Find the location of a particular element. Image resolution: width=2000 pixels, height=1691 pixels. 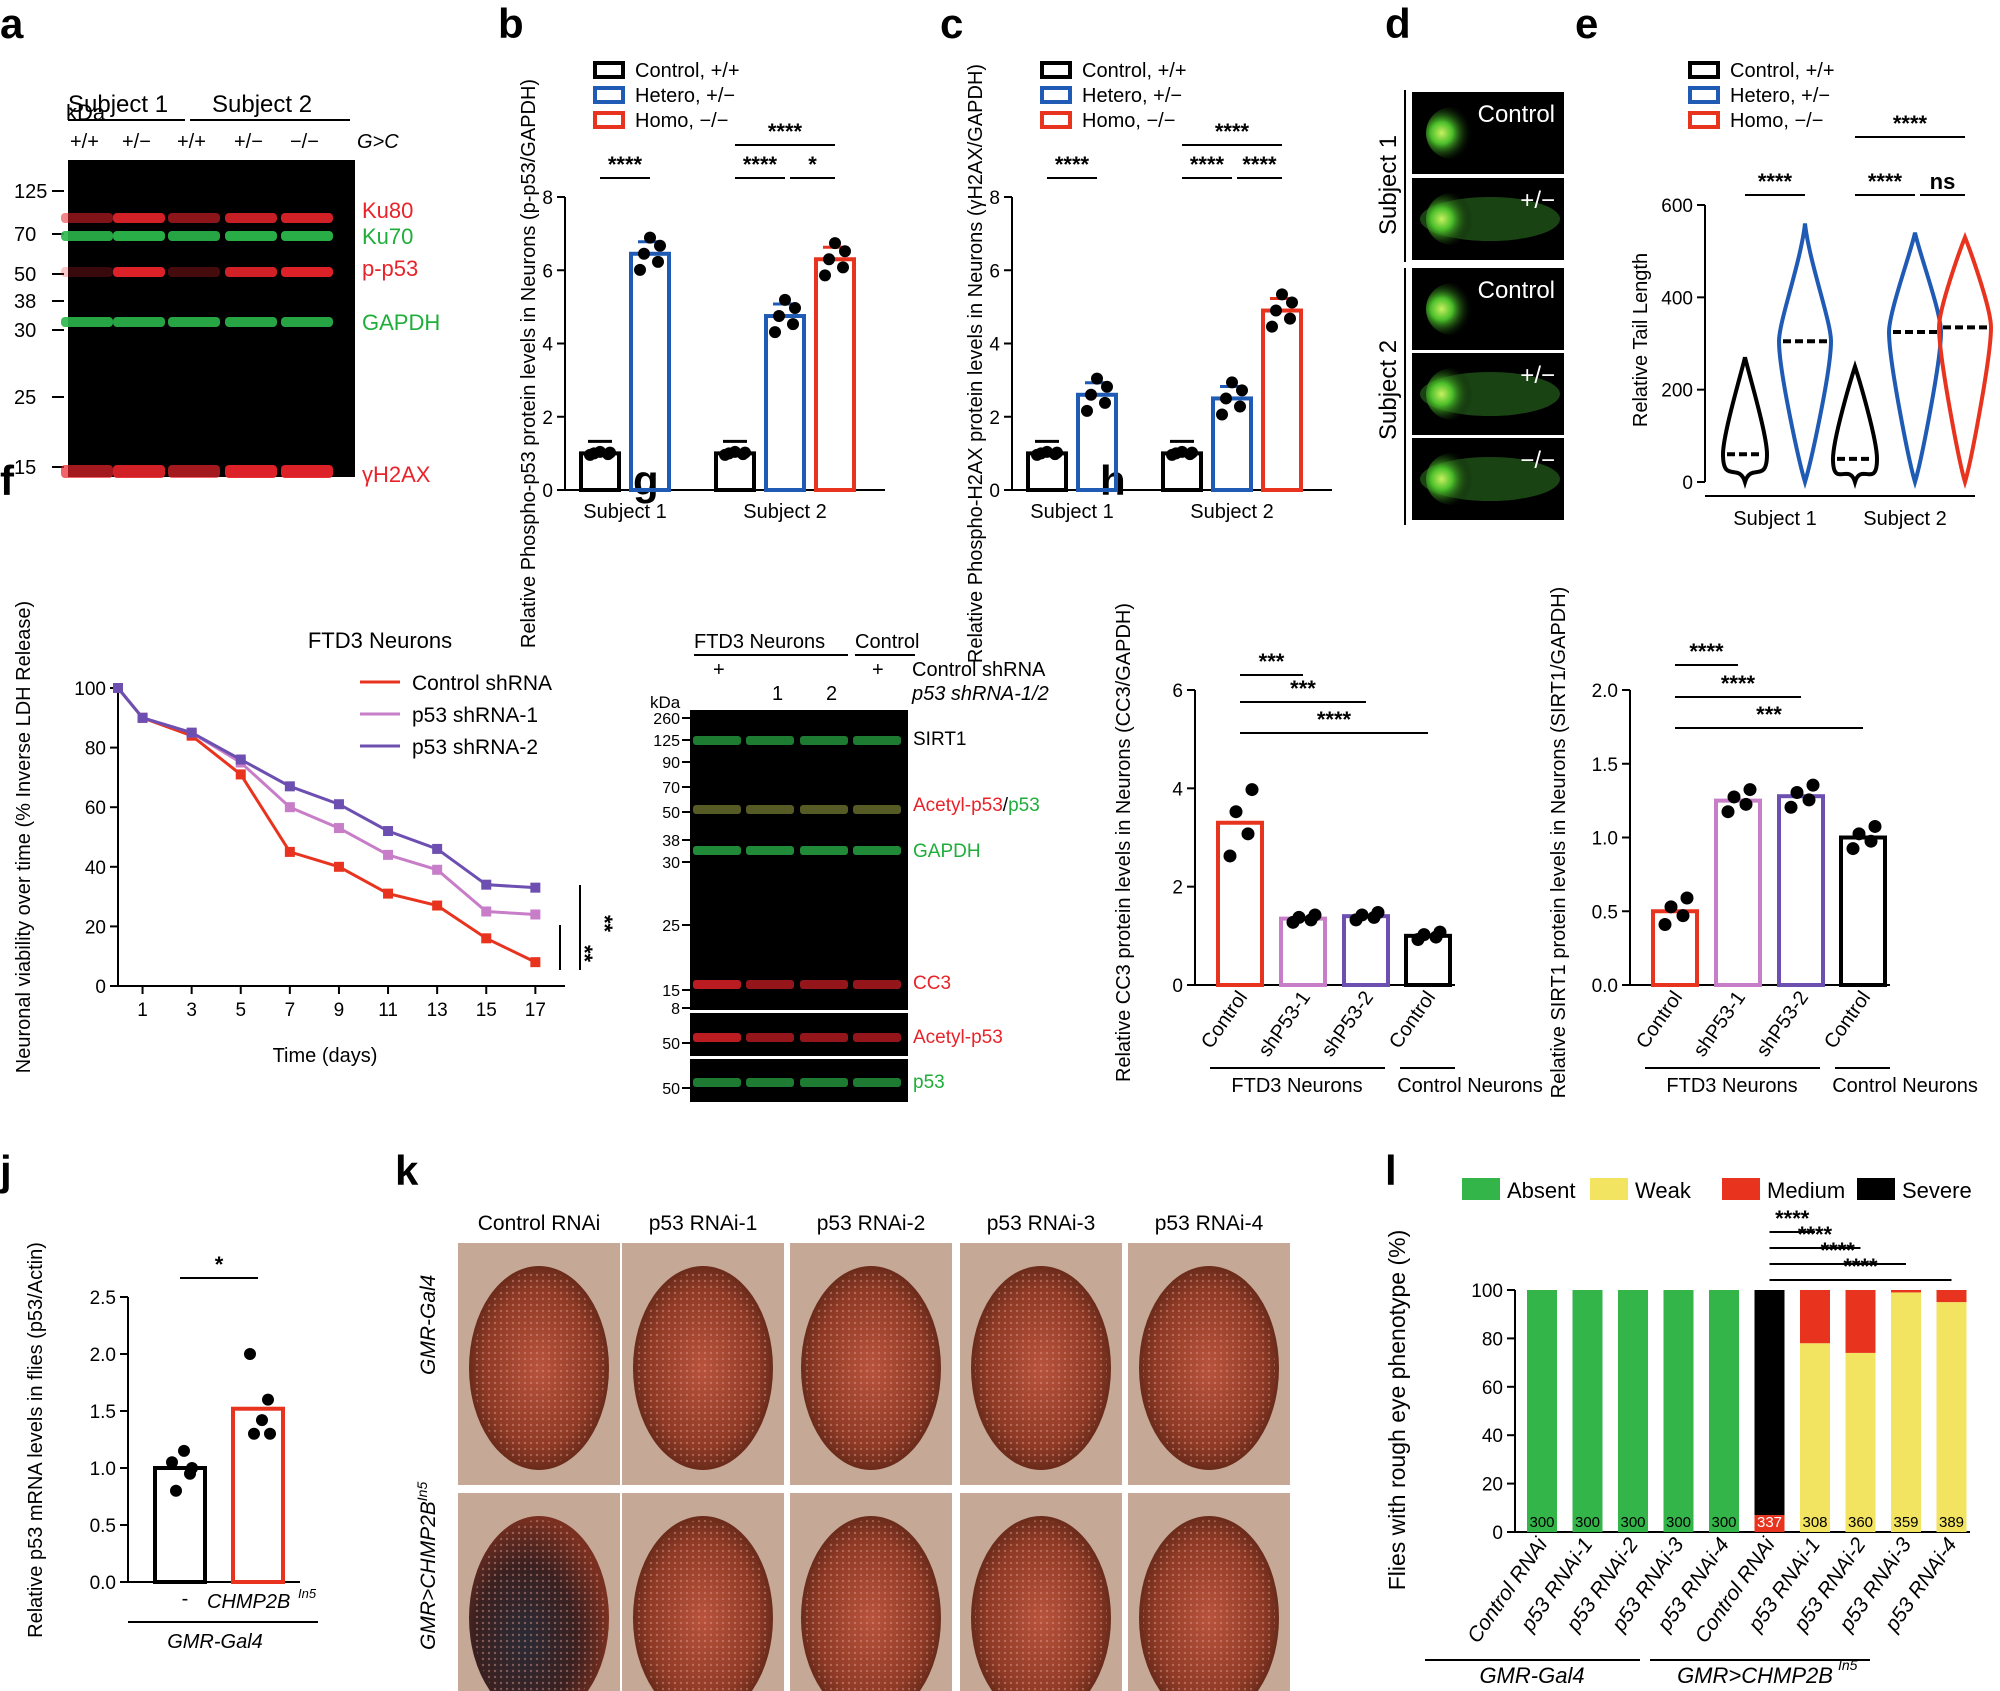

c-y-tick-label: 0 is located at coordinates (994, 491).